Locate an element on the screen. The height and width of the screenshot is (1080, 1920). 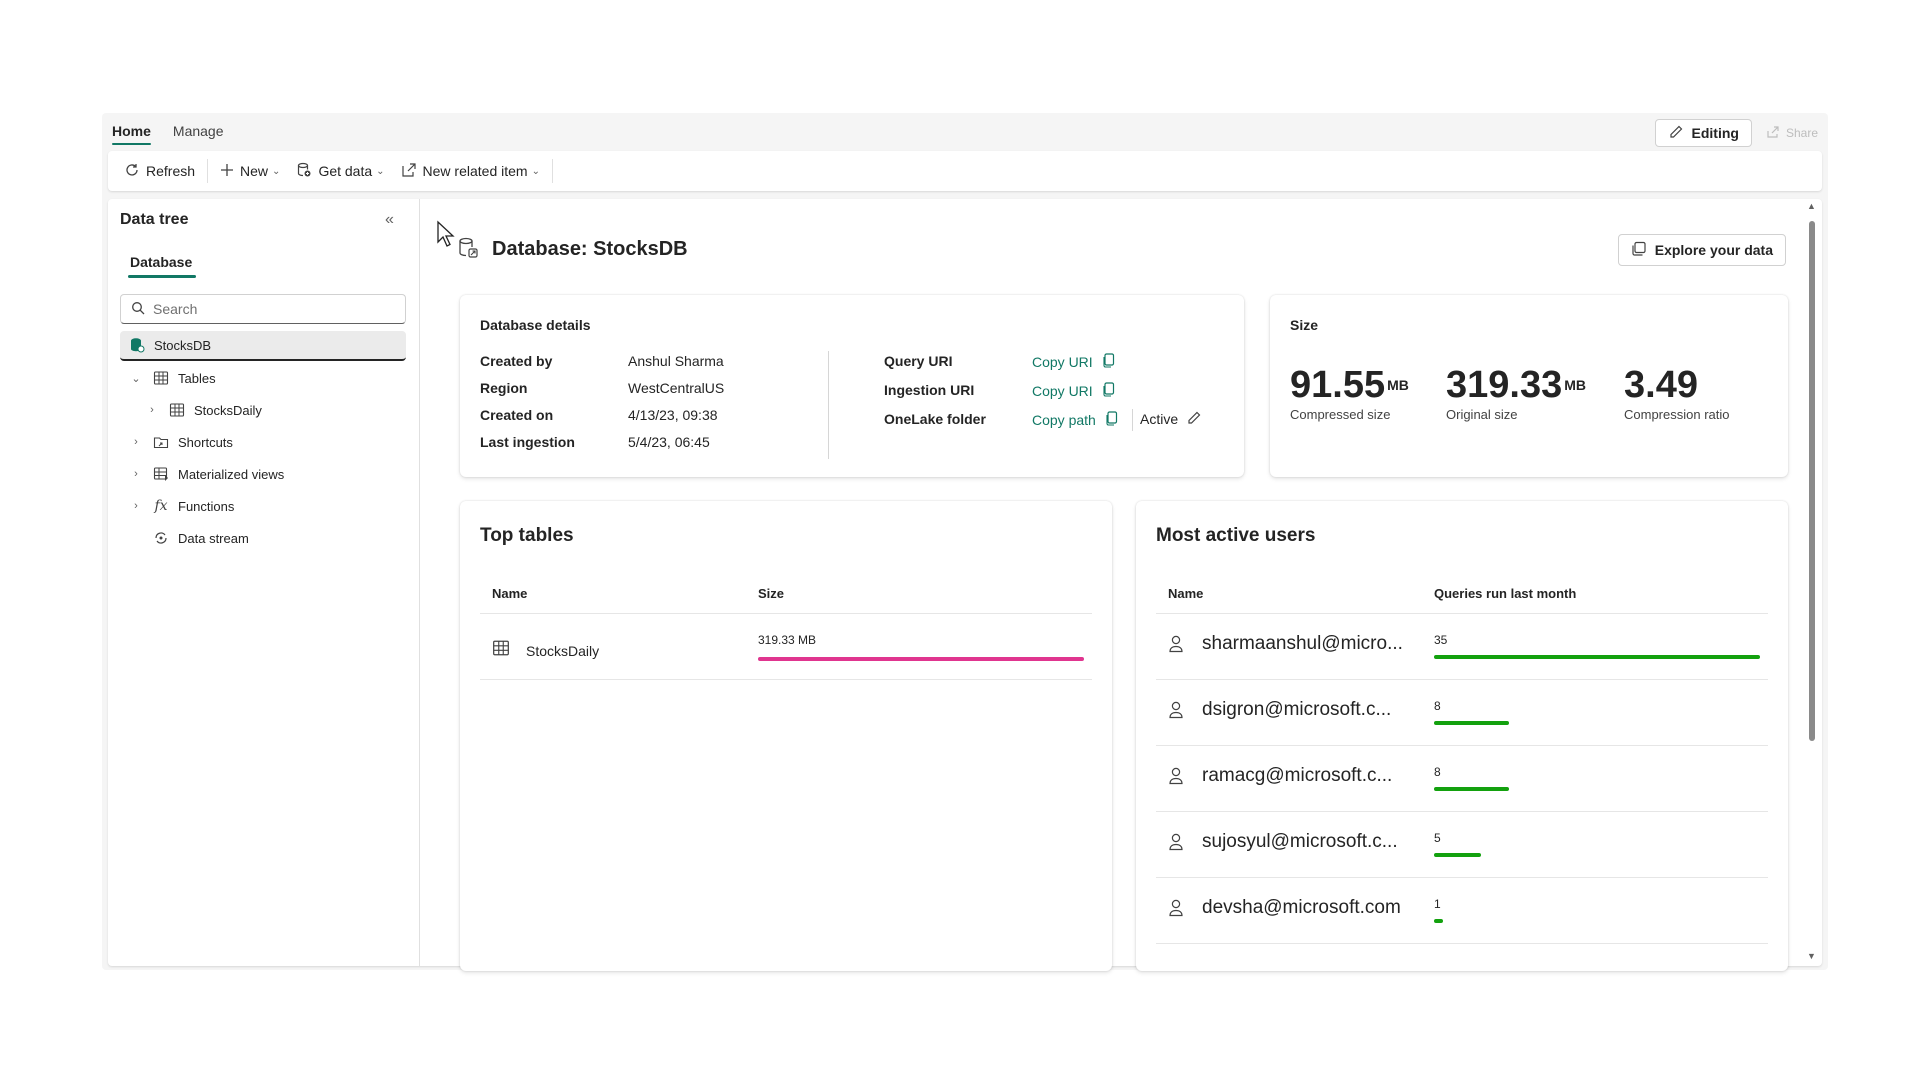
original-size-label: Original size is located at coordinates (1482, 414).